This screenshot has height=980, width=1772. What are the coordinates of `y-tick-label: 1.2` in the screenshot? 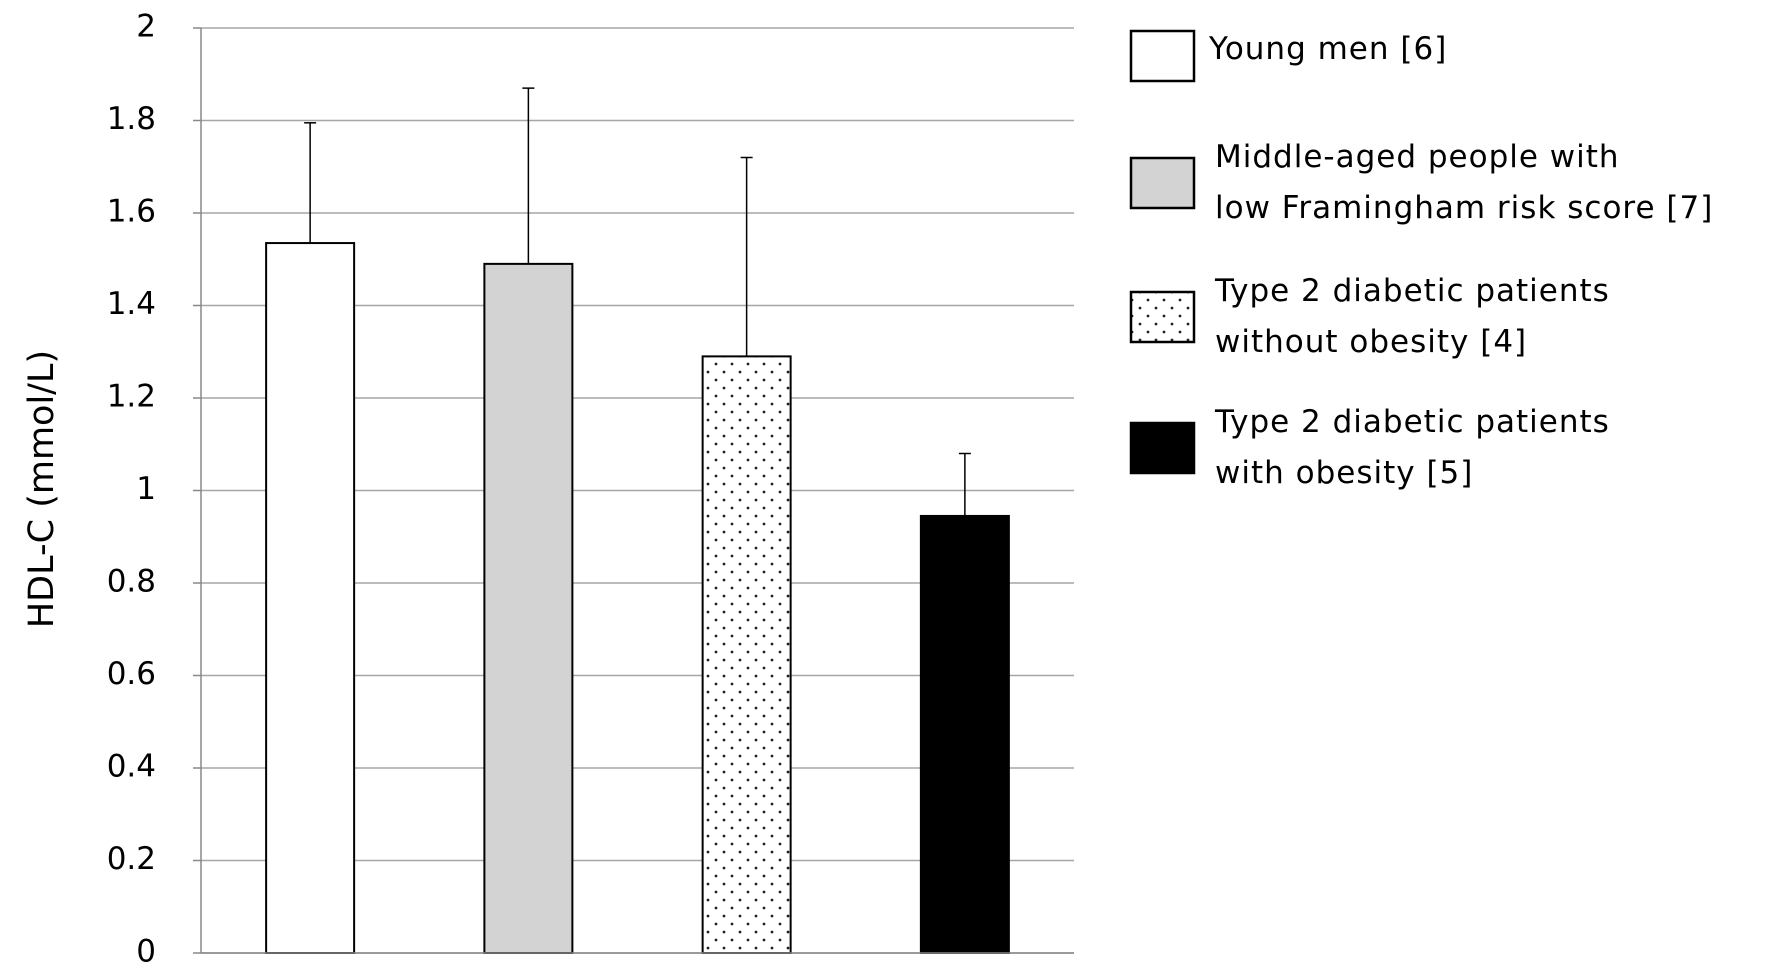 It's located at (131, 397).